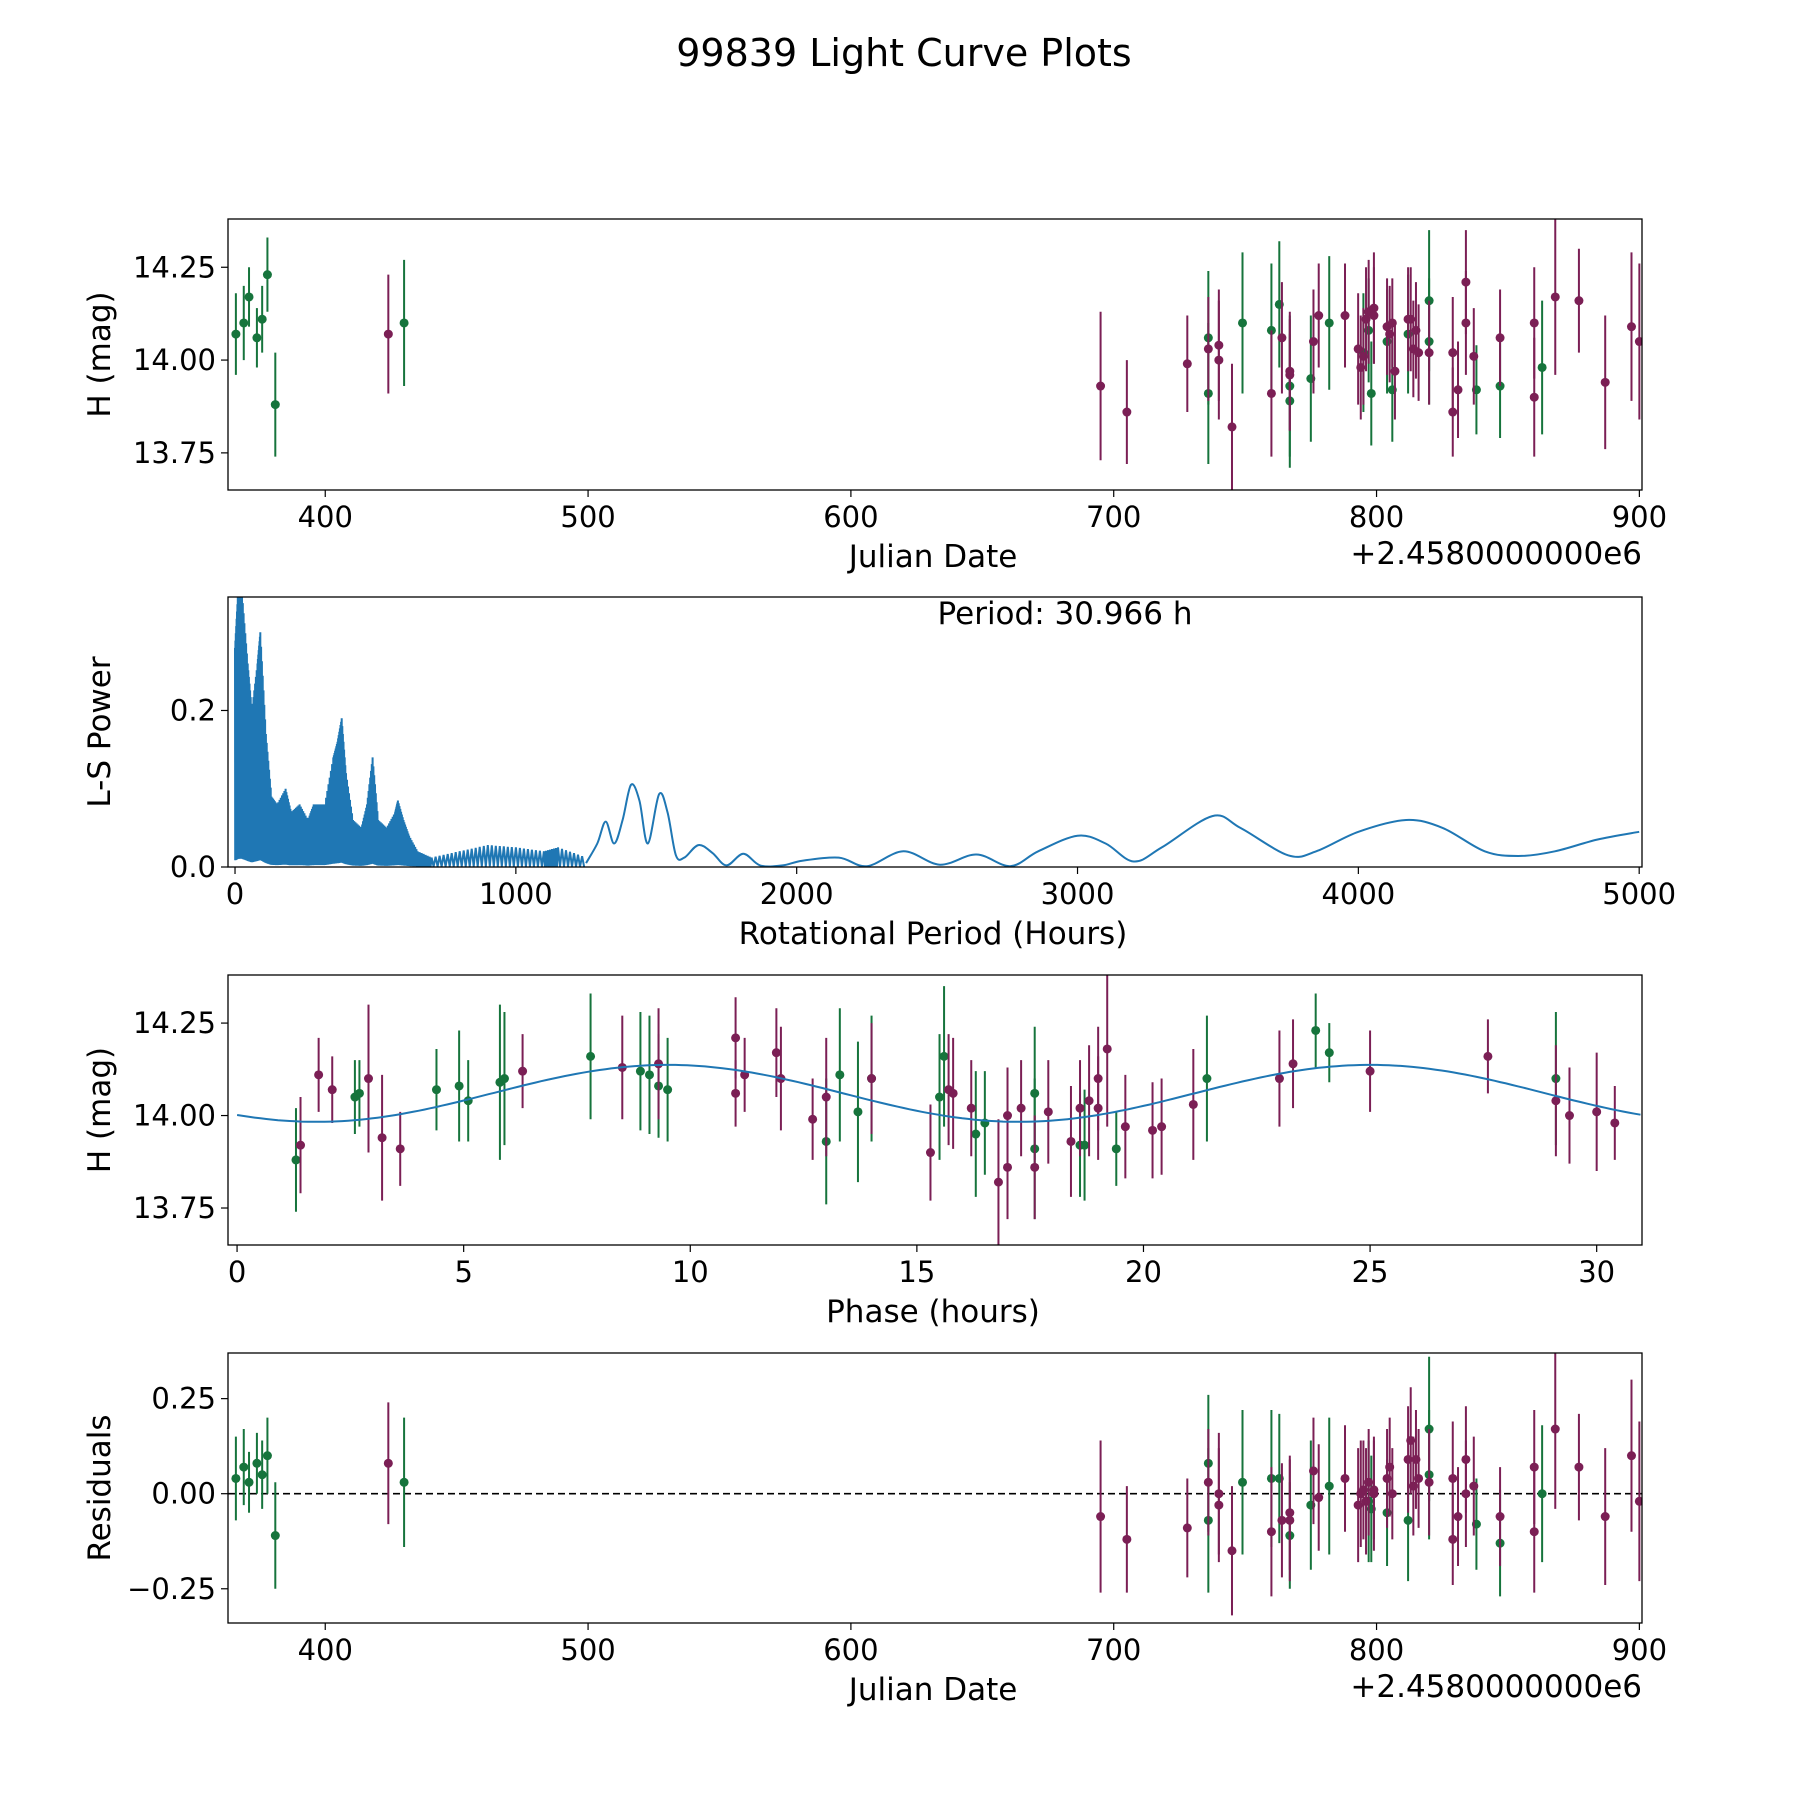 This screenshot has width=1800, height=1800. Describe the element at coordinates (933, 934) in the screenshot. I see `x-axis-label: Rotational Period (Hours)` at that location.